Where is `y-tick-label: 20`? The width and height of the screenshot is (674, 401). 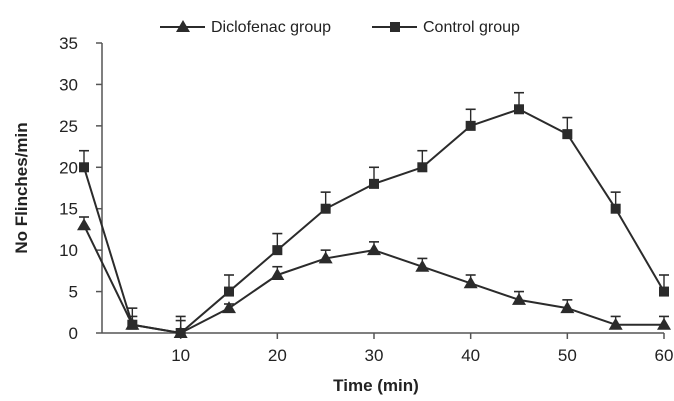 y-tick-label: 20 is located at coordinates (68, 167).